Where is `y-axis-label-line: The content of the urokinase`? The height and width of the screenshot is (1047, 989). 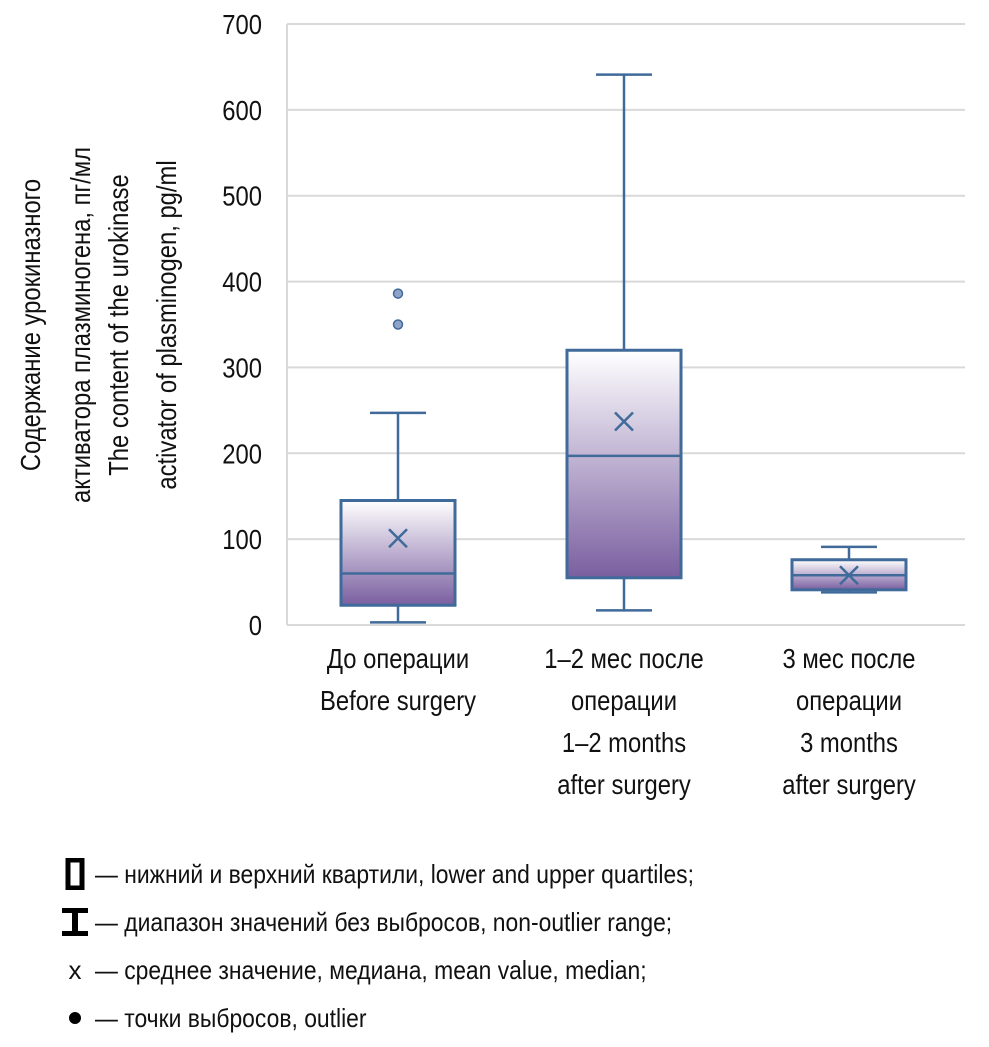 y-axis-label-line: The content of the urokinase is located at coordinates (118, 324).